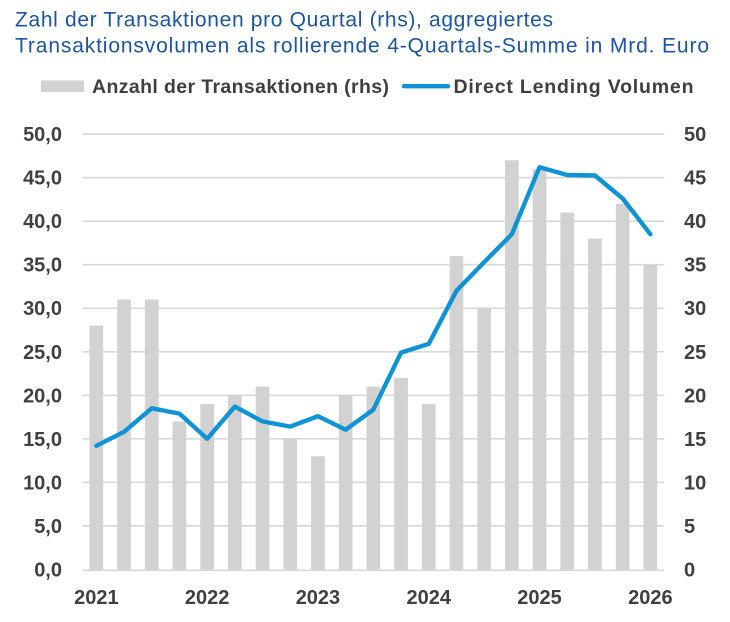 This screenshot has width=730, height=622. What do you see at coordinates (695, 396) in the screenshot?
I see `svg-text: 20` at bounding box center [695, 396].